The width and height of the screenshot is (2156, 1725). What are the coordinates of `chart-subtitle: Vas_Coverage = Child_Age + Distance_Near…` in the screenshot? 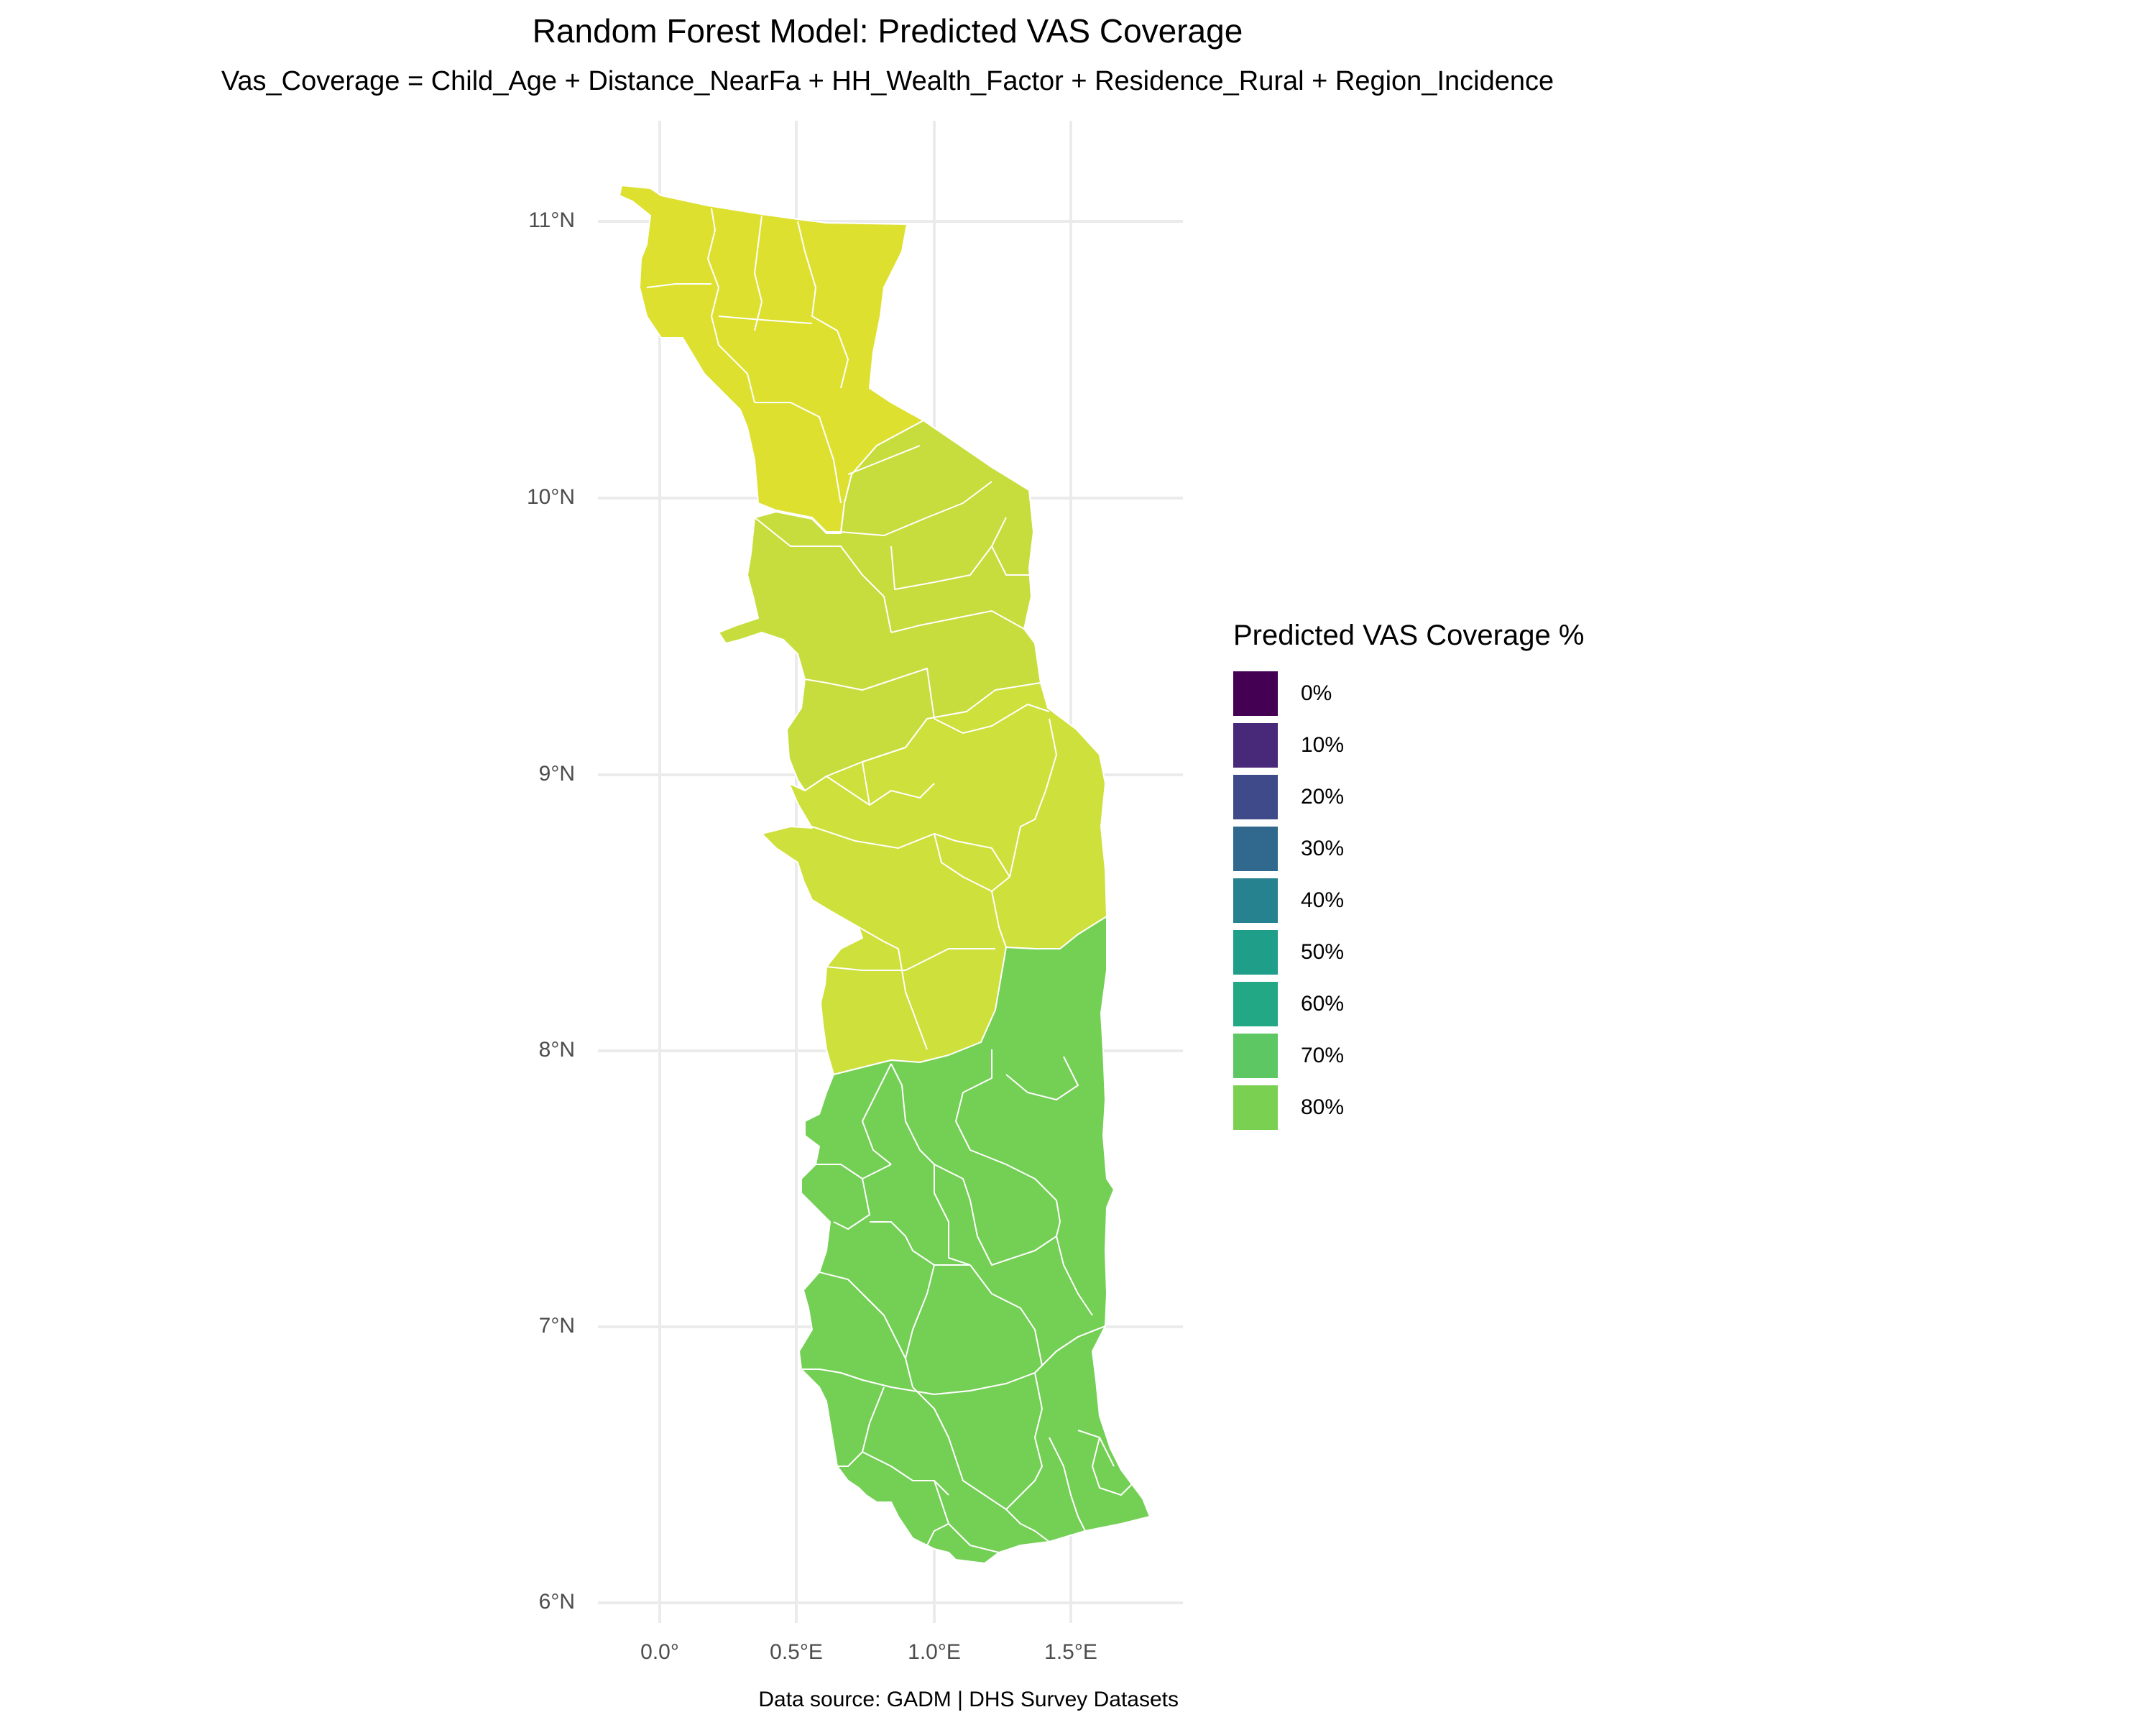 It's located at (887, 81).